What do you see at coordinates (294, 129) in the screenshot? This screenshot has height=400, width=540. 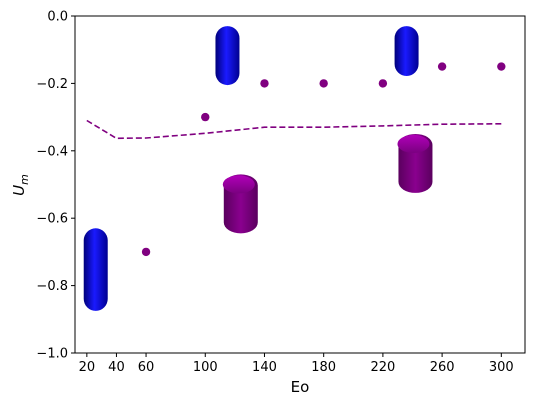 I see `dashed-series-line` at bounding box center [294, 129].